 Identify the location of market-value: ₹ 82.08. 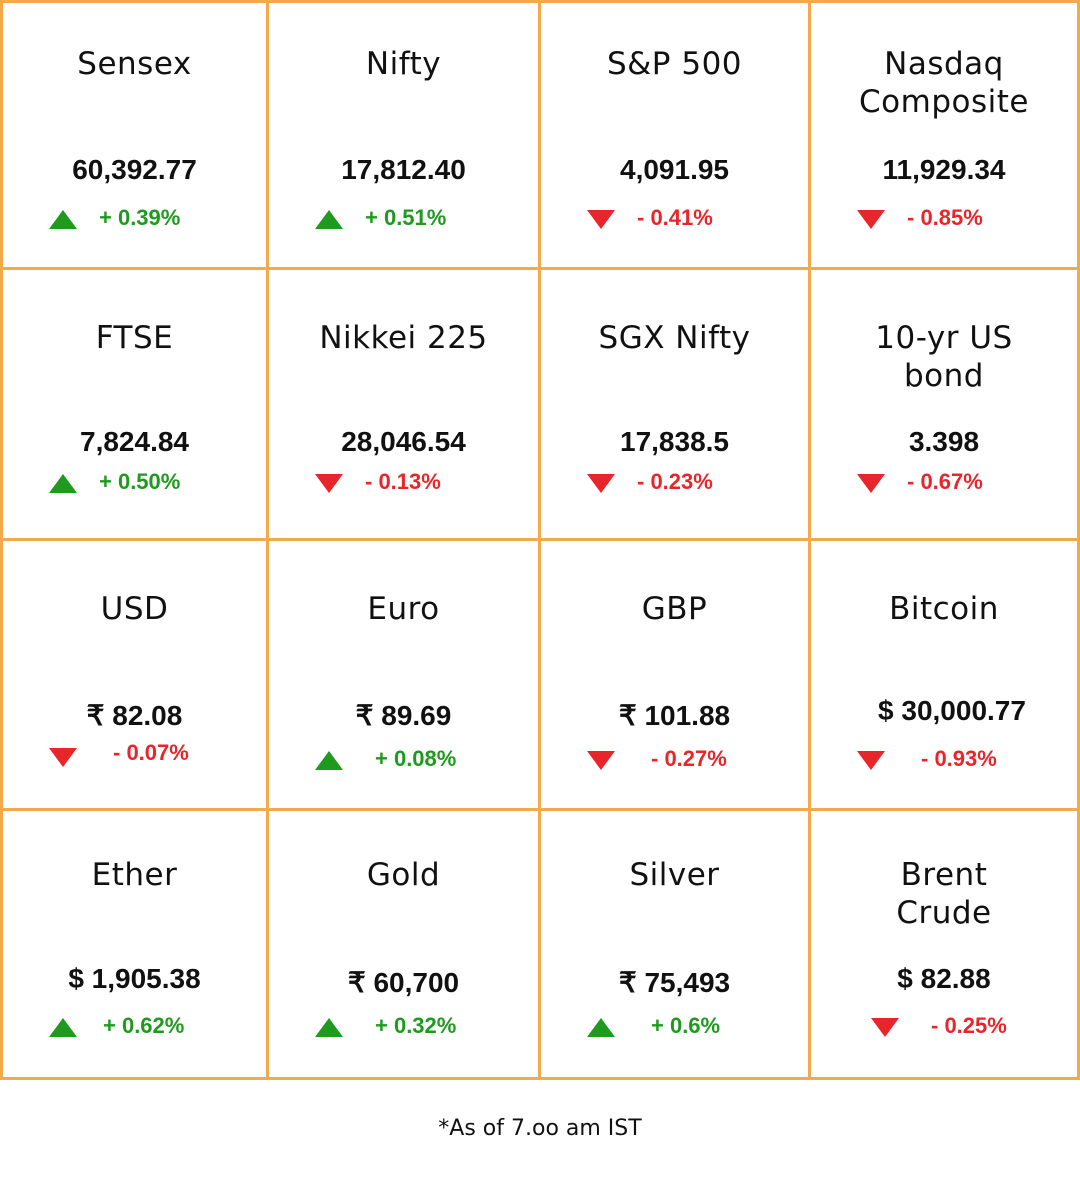
(134, 715).